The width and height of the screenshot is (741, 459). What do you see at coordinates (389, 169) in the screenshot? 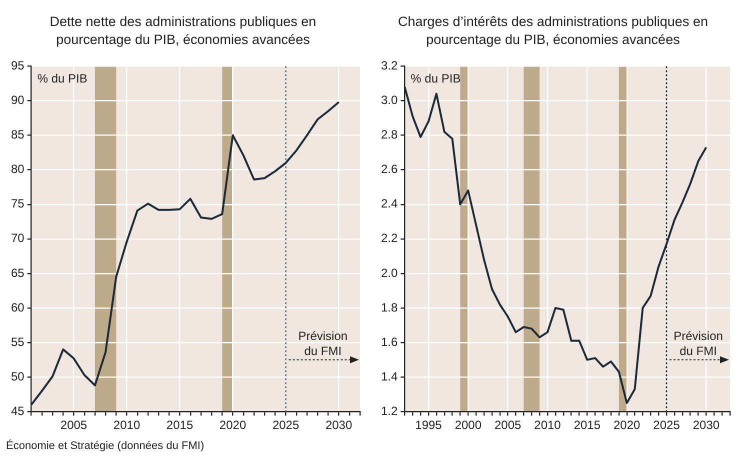
I see `y-tick-label: 2.6` at bounding box center [389, 169].